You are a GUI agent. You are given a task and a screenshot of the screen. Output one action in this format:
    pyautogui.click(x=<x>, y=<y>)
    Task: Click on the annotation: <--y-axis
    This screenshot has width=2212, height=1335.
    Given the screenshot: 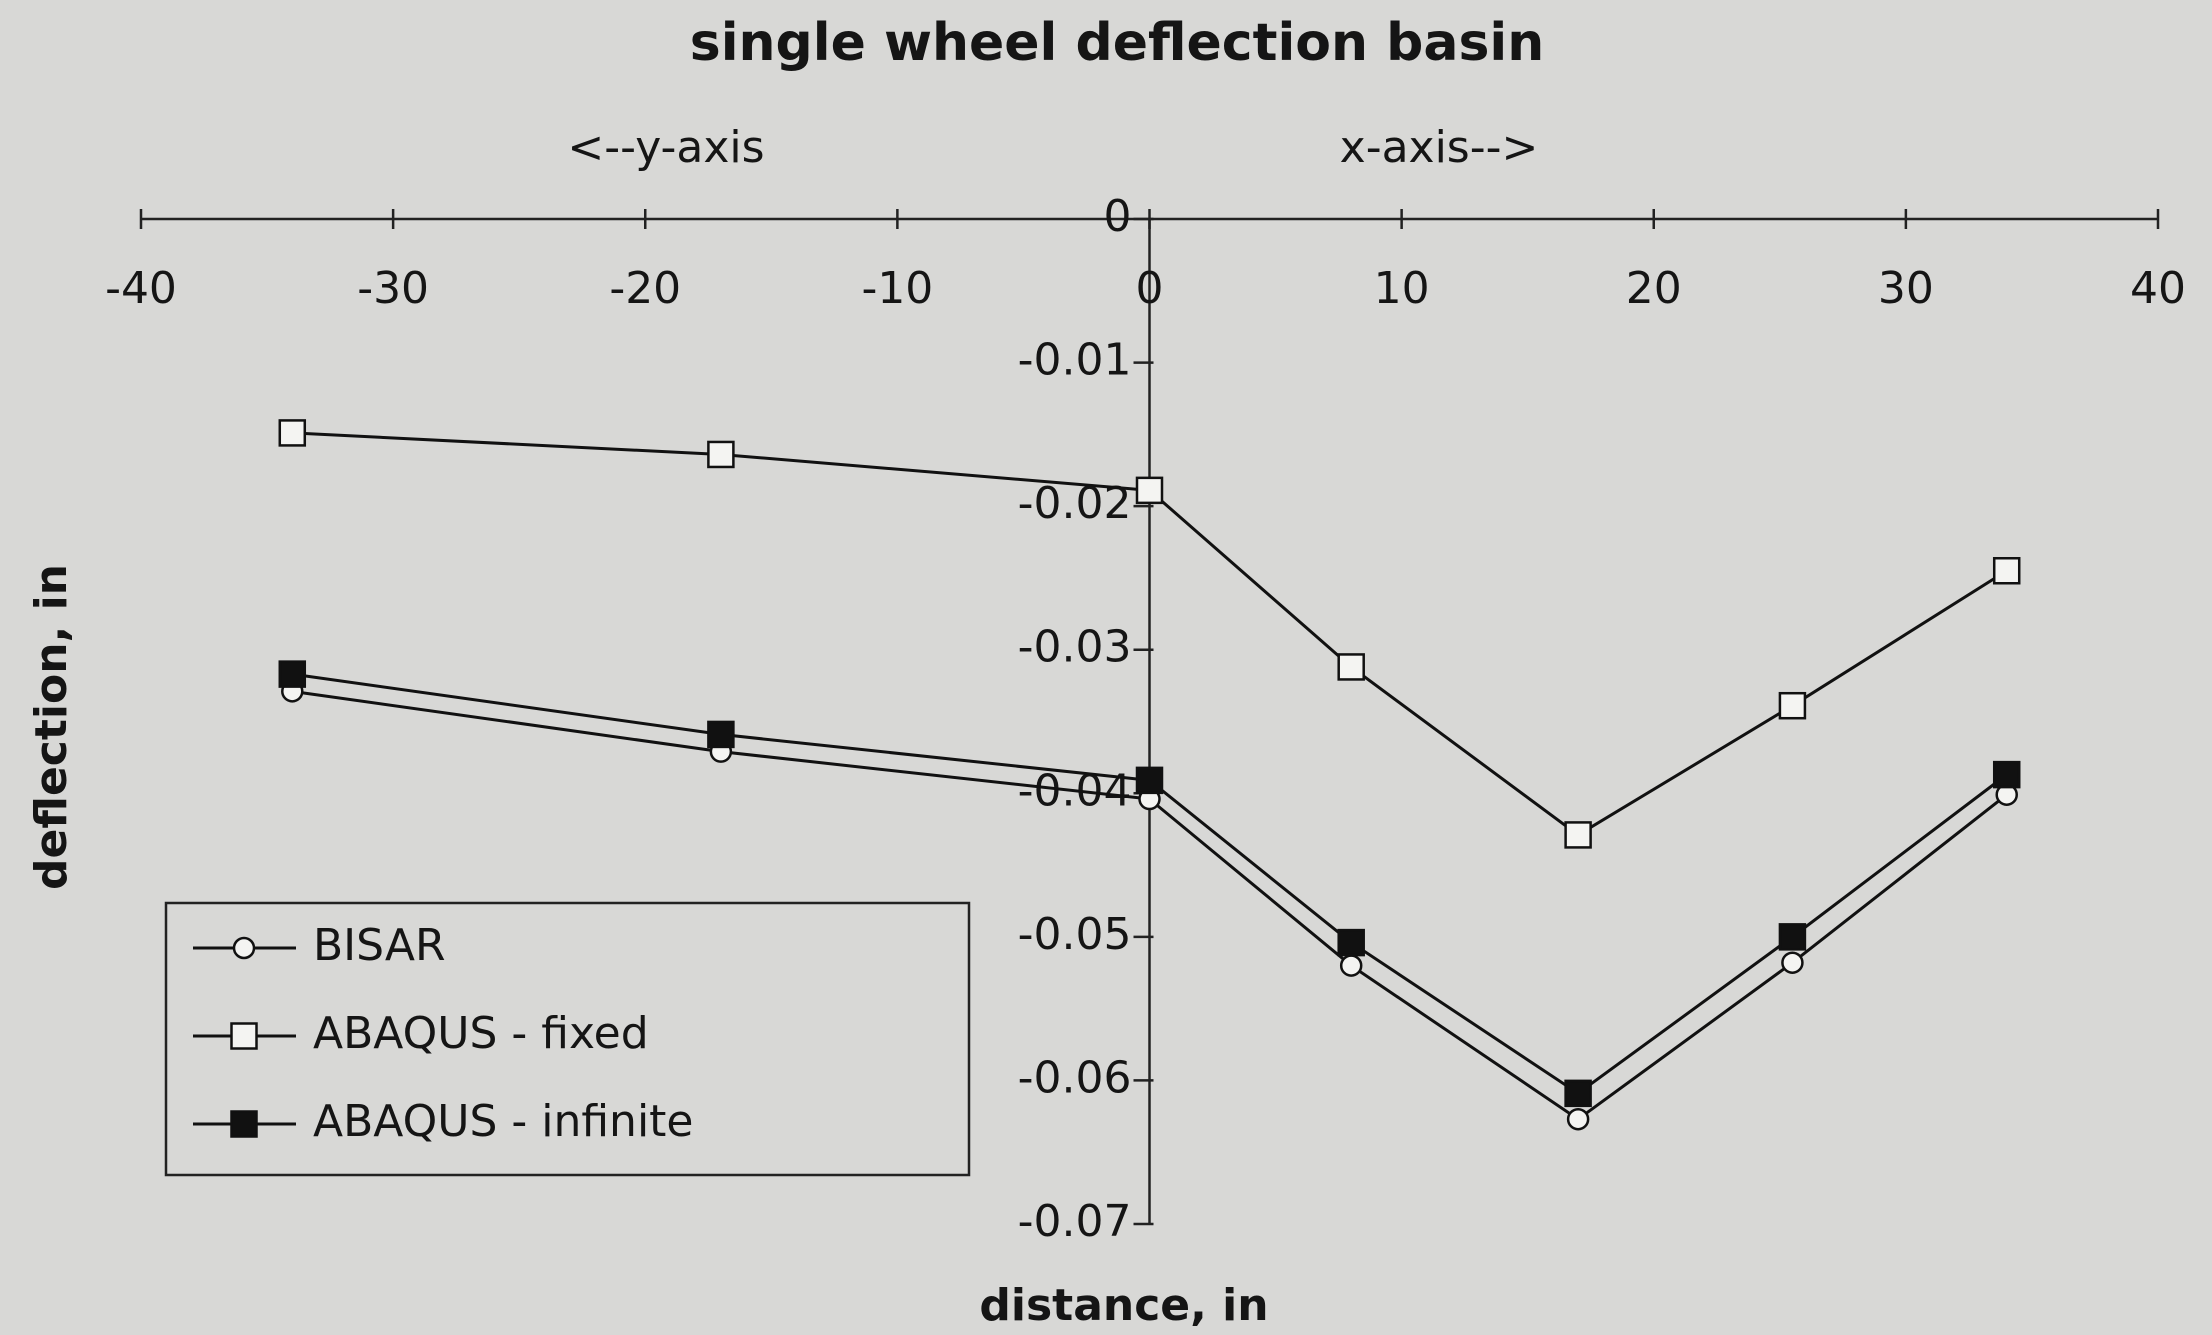 What is the action you would take?
    pyautogui.click(x=665, y=147)
    